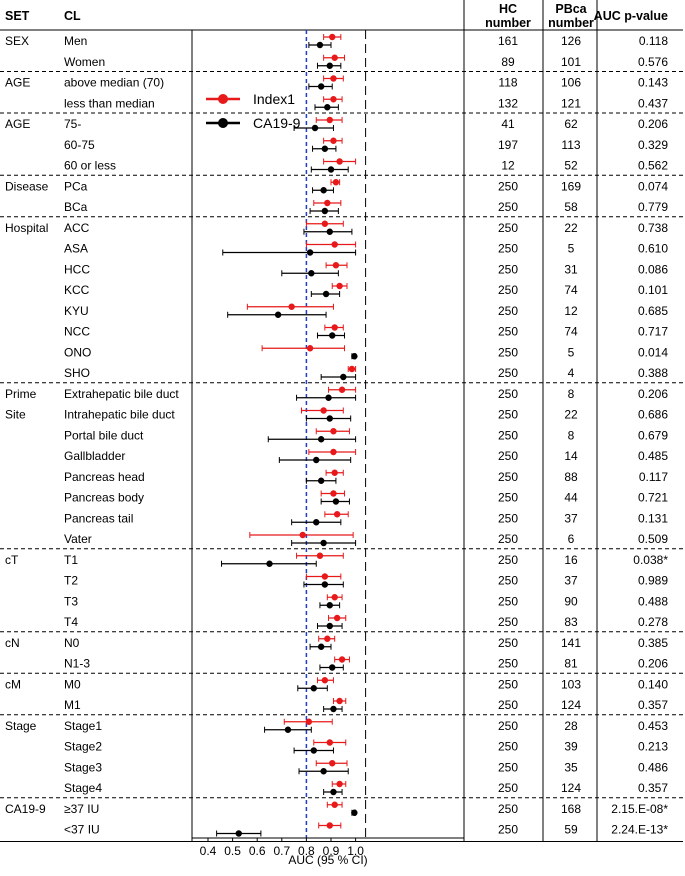 The width and height of the screenshot is (685, 876). What do you see at coordinates (571, 643) in the screenshot?
I see `pb-number: 141` at bounding box center [571, 643].